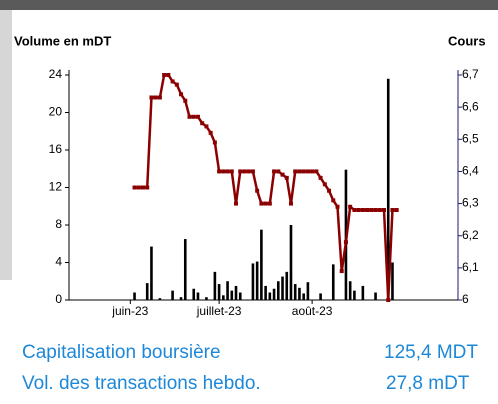 Image resolution: width=498 pixels, height=404 pixels. Describe the element at coordinates (6, 145) in the screenshot. I see `side-panel` at that location.